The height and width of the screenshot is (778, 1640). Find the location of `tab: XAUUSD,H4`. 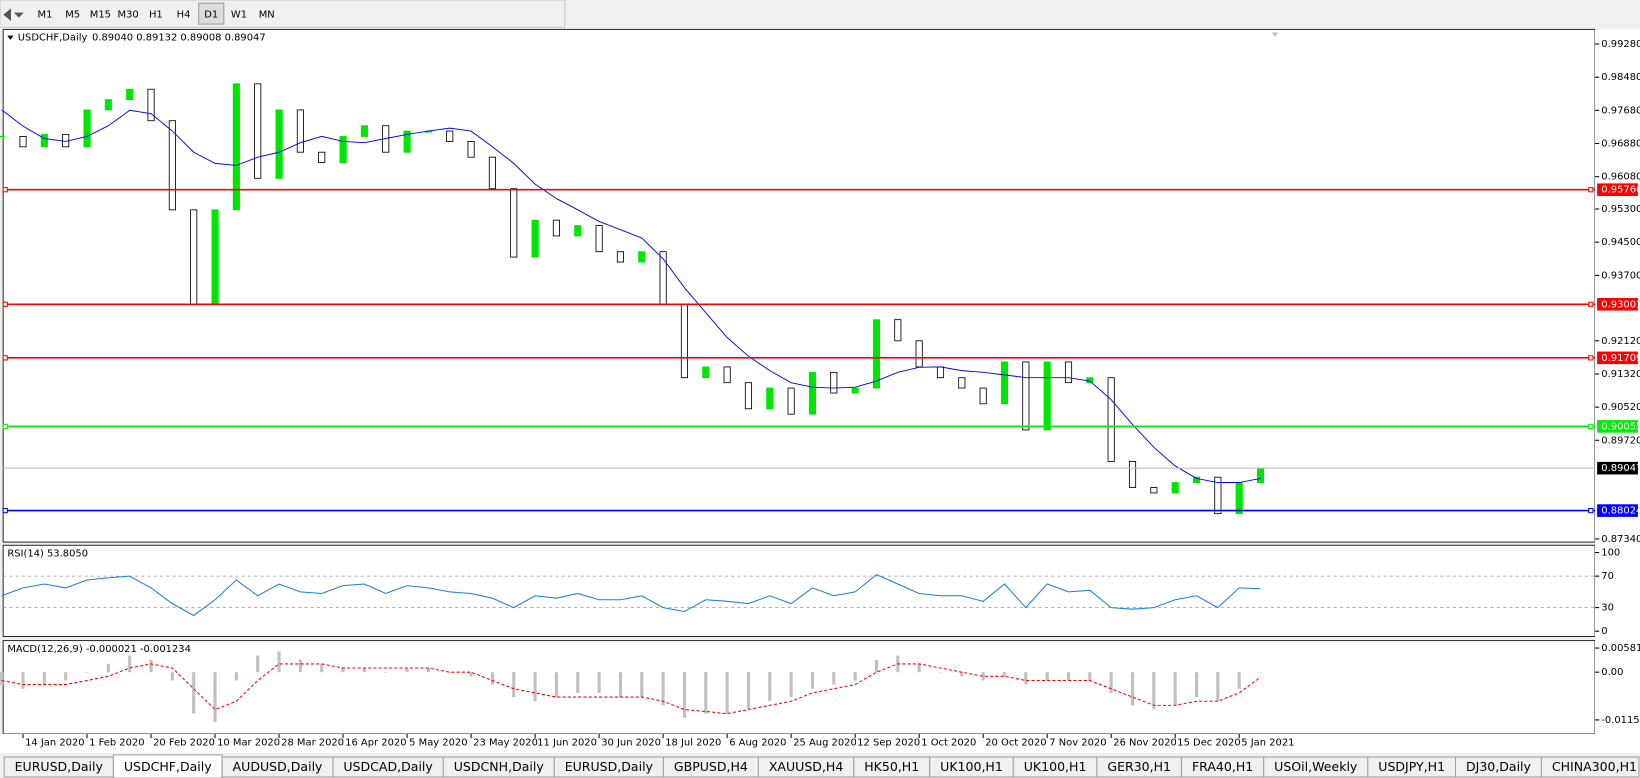

tab: XAUUSD,H4 is located at coordinates (806, 767).